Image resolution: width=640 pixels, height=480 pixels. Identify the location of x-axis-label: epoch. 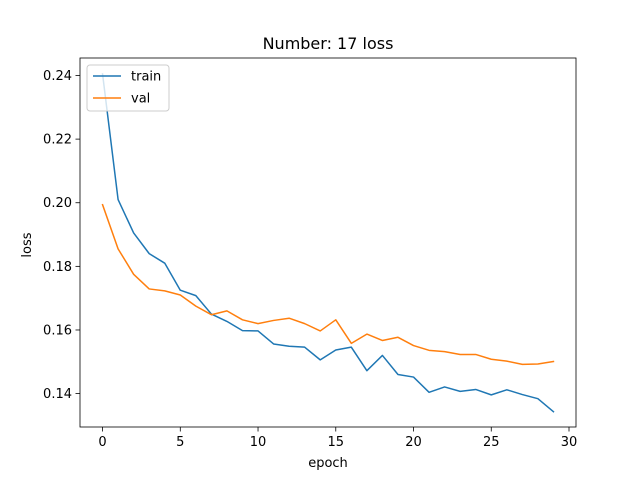
(328, 463).